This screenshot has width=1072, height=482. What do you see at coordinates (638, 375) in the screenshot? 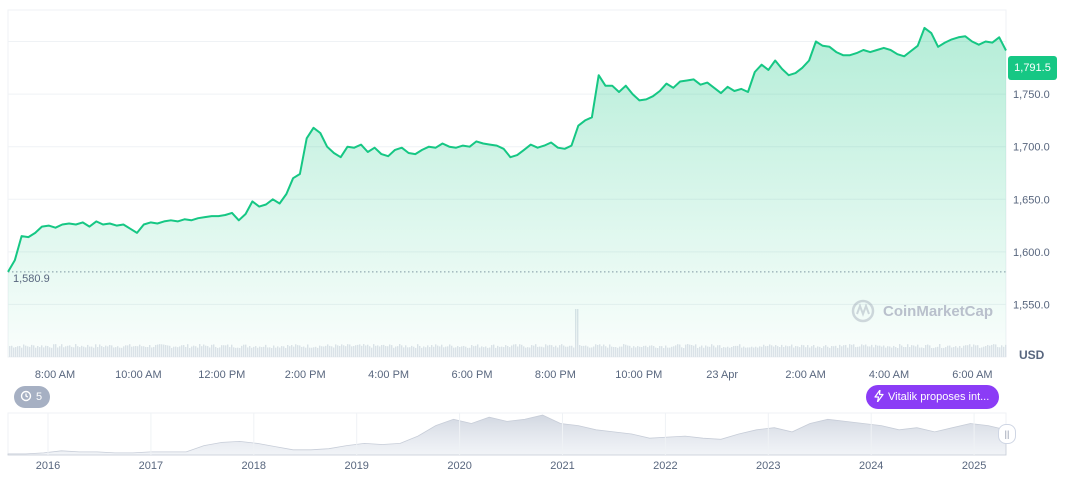
I see `x-tick-label: 10:00 PM` at bounding box center [638, 375].